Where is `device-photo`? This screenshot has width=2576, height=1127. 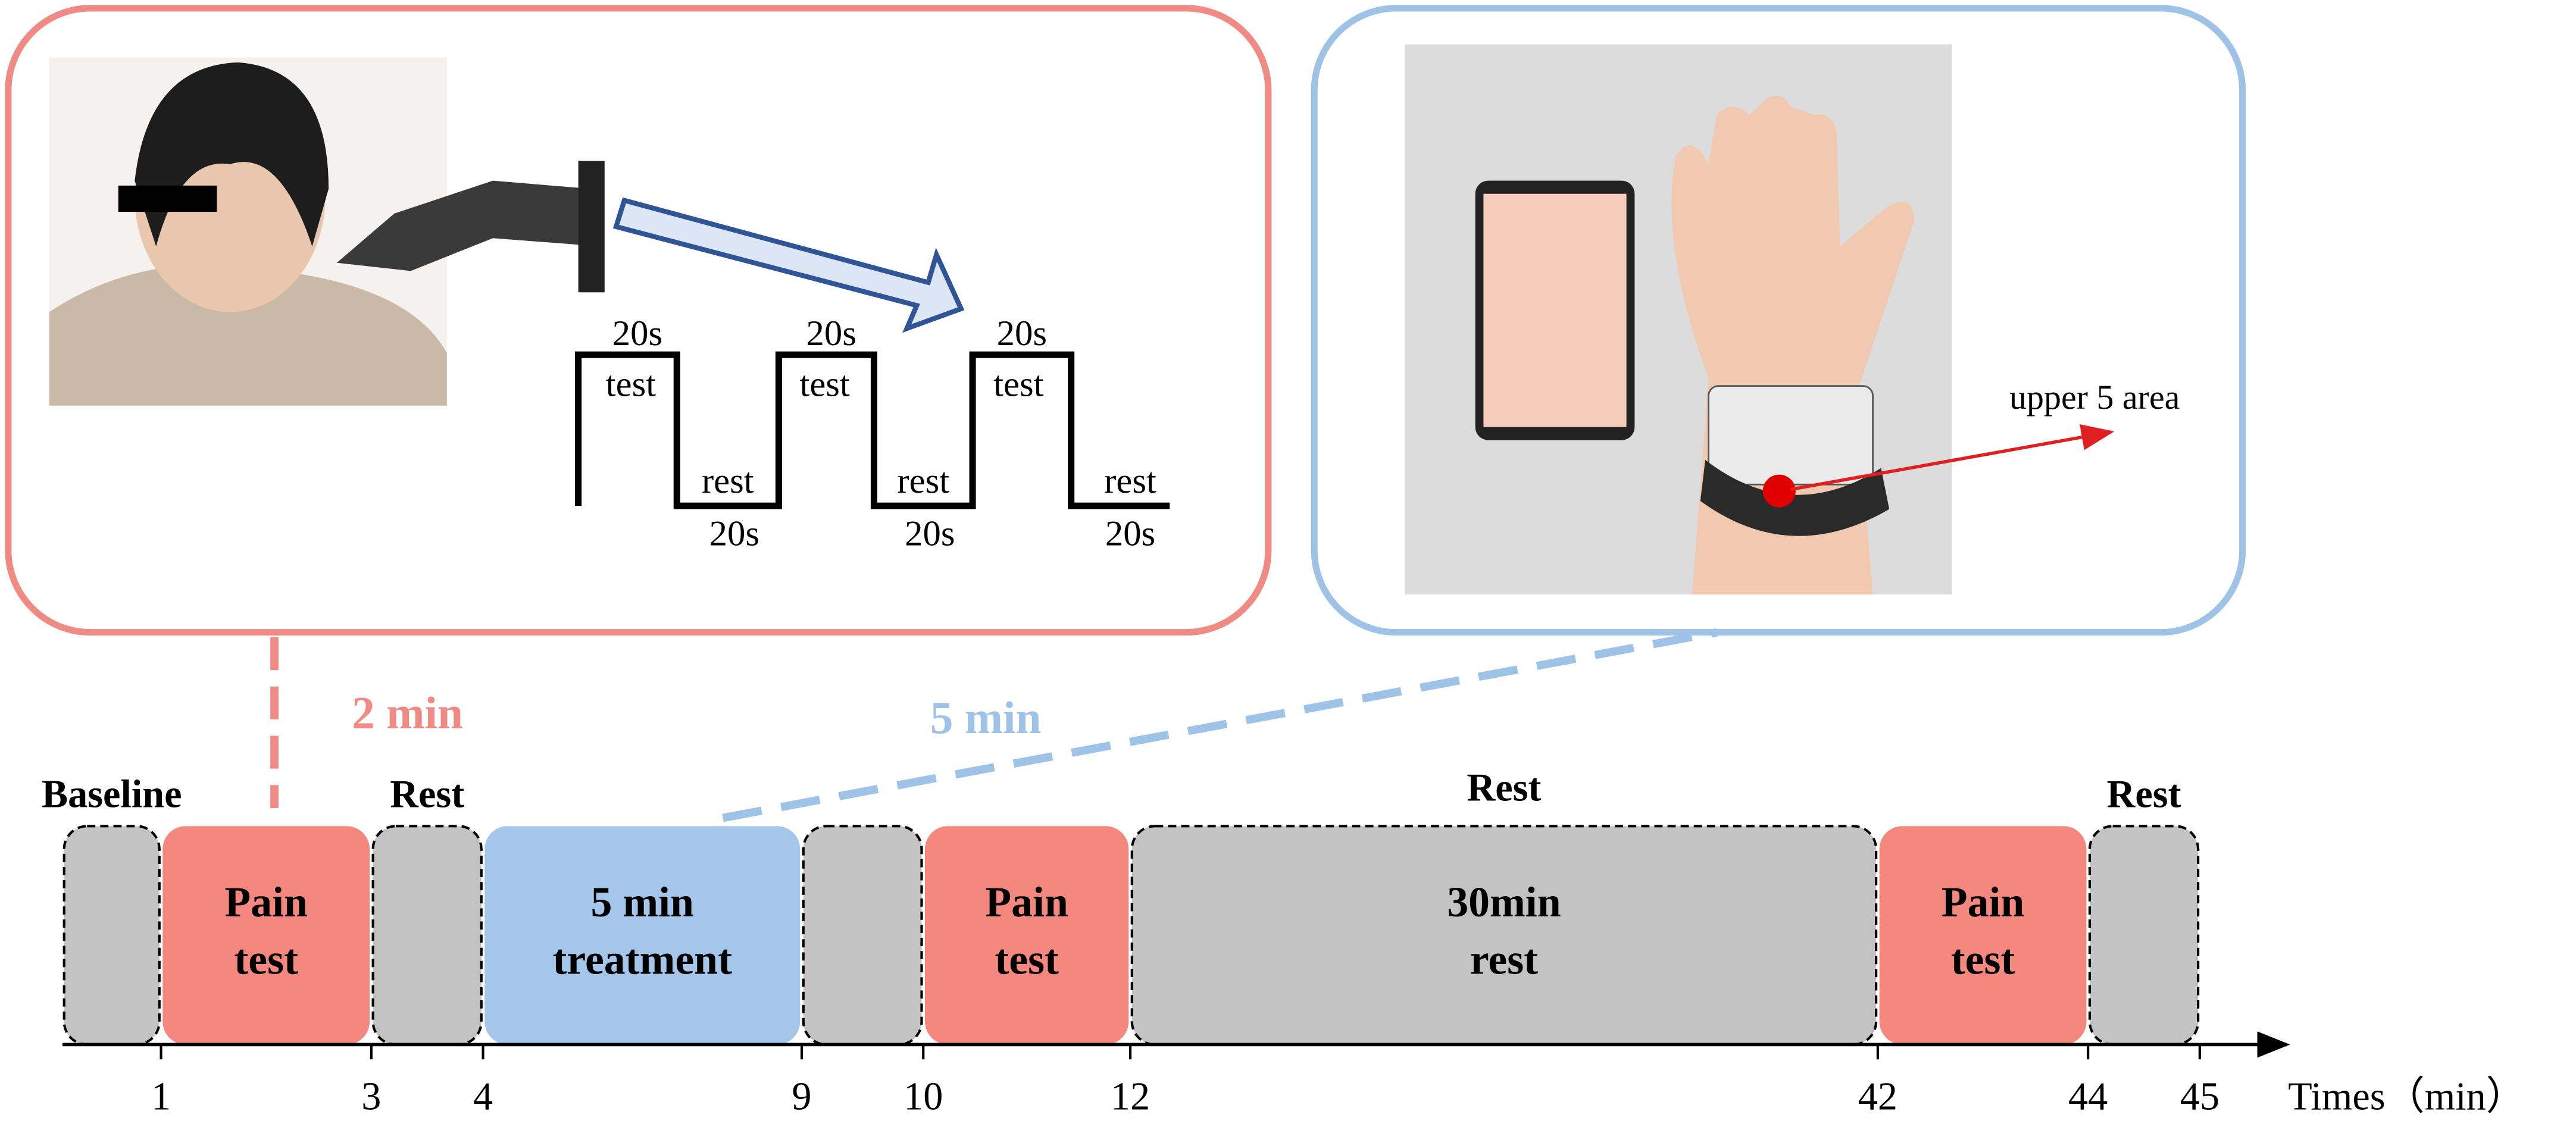
device-photo is located at coordinates (1678, 319).